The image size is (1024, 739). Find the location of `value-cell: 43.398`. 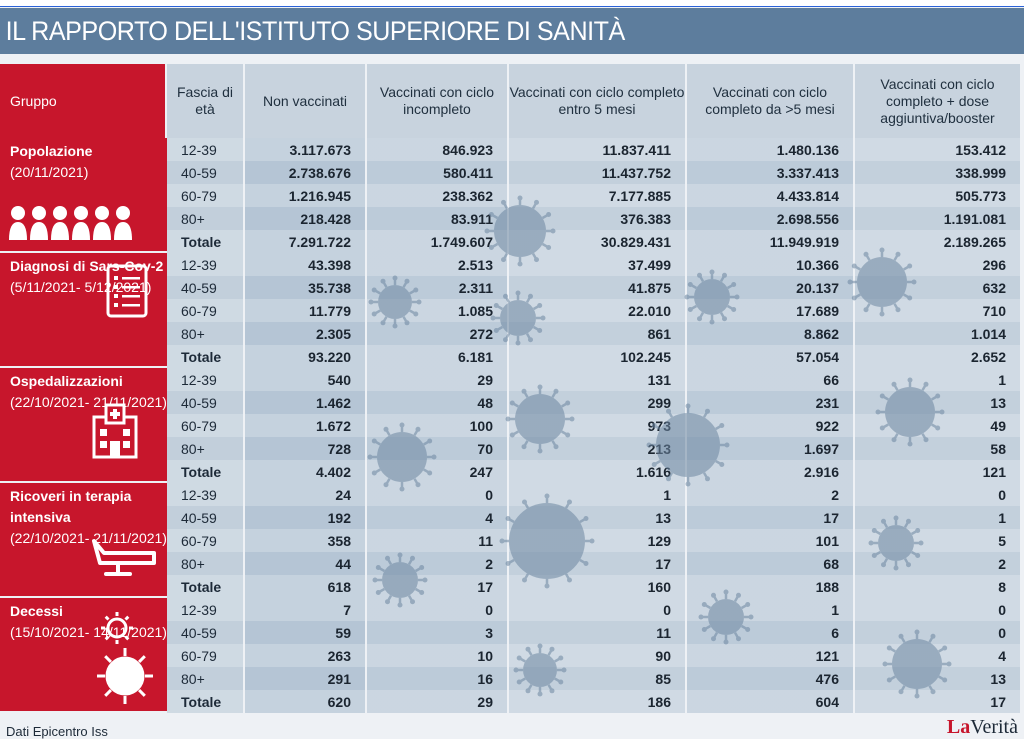

value-cell: 43.398 is located at coordinates (306, 264).